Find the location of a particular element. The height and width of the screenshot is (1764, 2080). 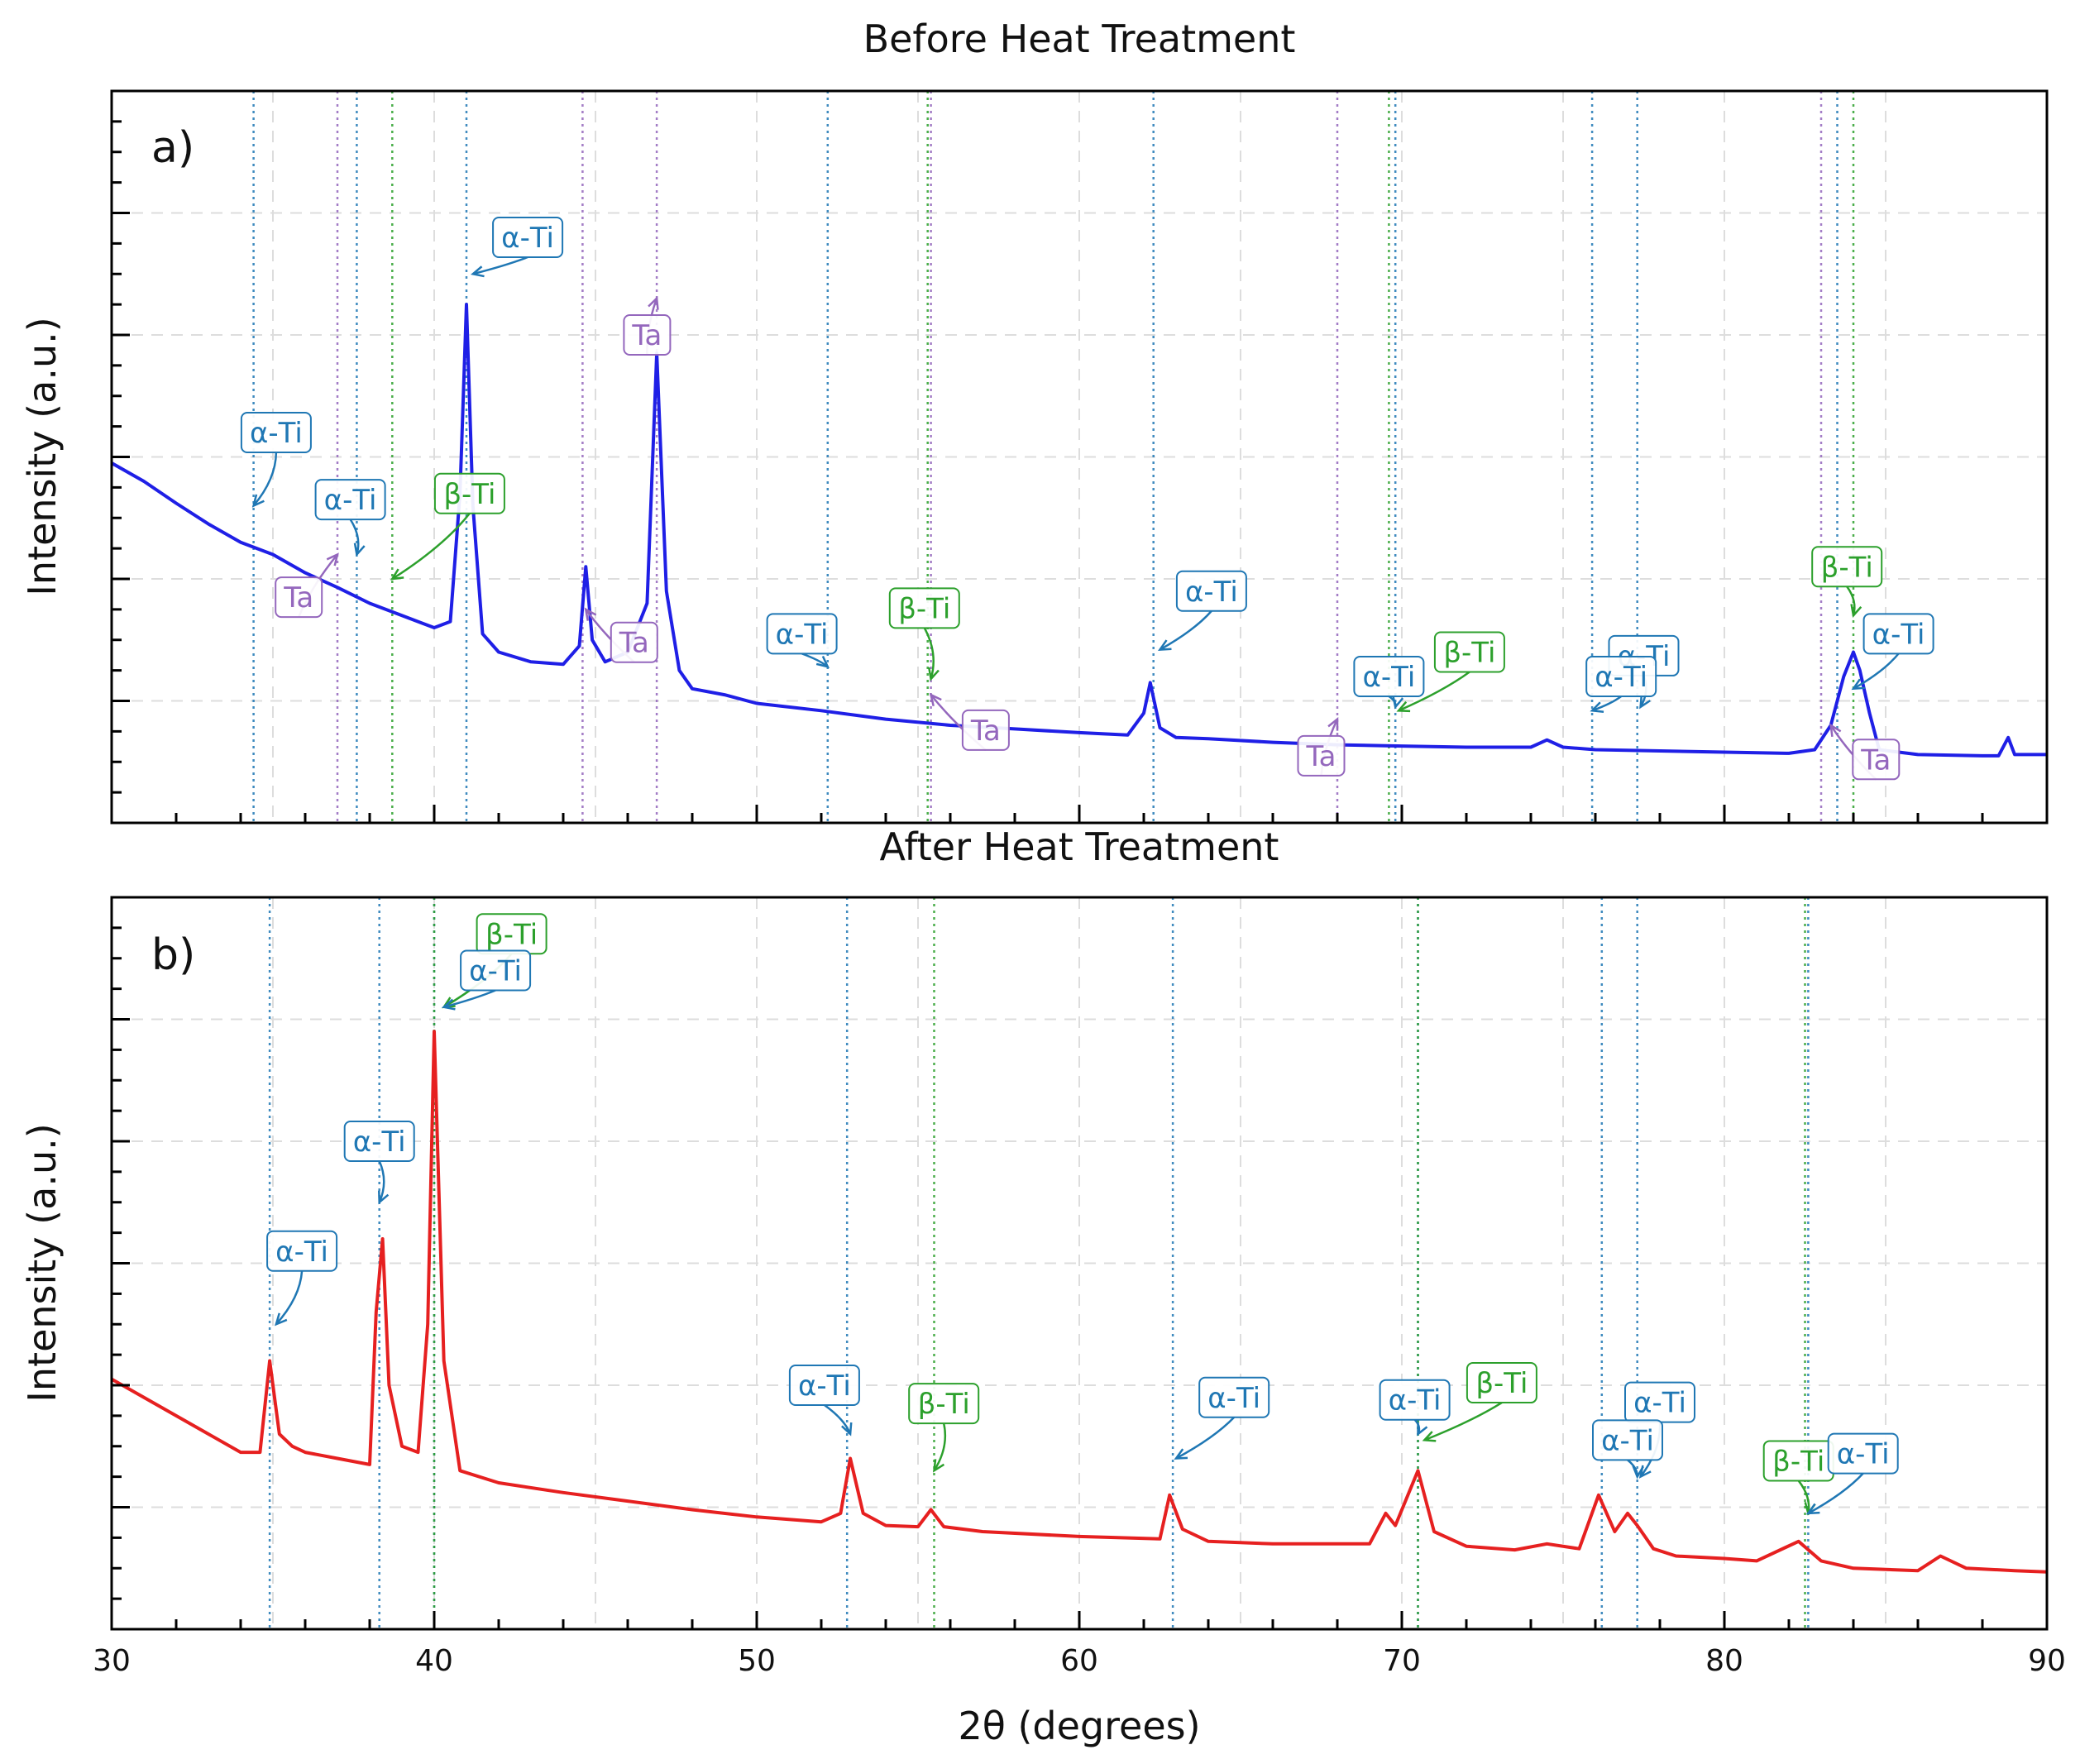

panel-b-label: b) is located at coordinates (173, 955).